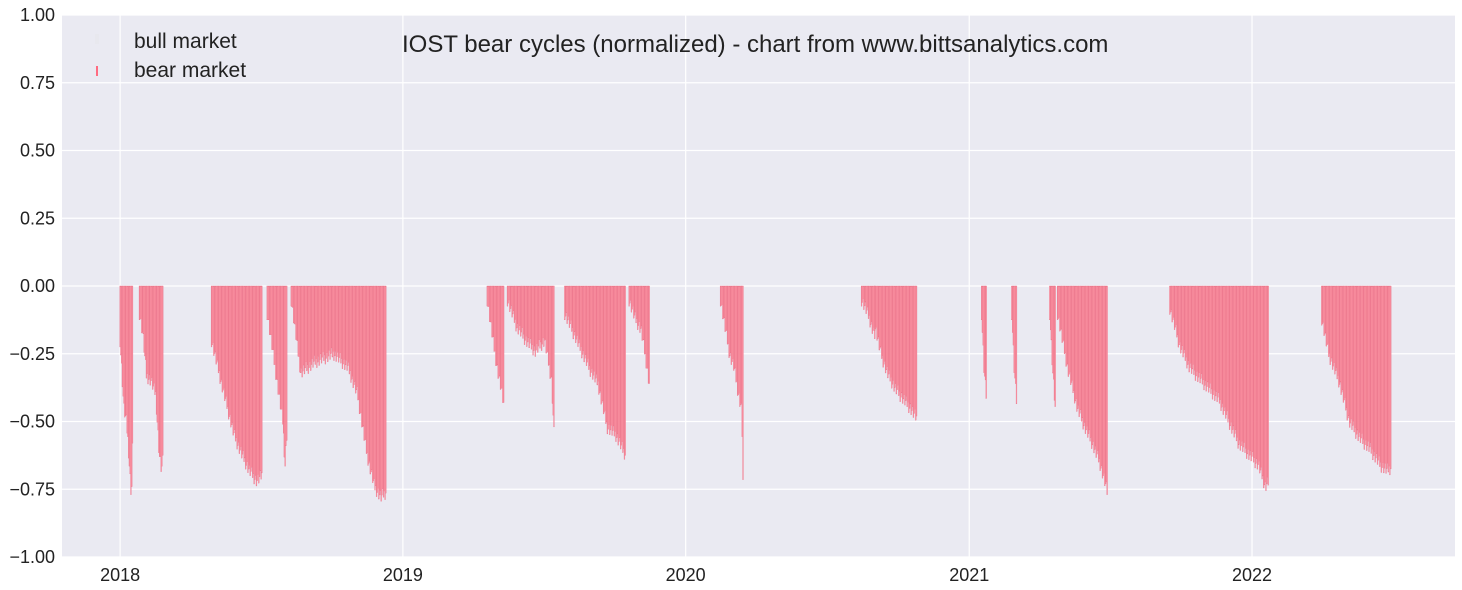 This screenshot has height=590, width=1462. I want to click on x-tick-label: 2021, so click(969, 575).